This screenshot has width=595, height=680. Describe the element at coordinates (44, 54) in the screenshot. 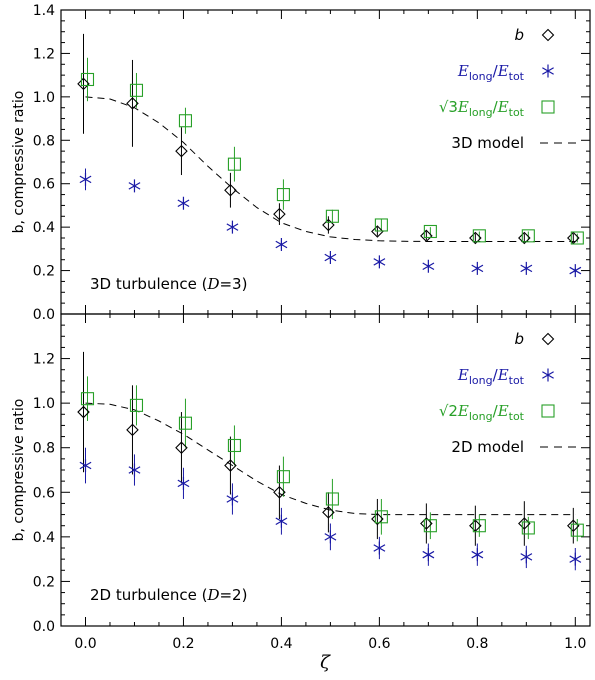

I see `y-tick-label: 1.2` at that location.